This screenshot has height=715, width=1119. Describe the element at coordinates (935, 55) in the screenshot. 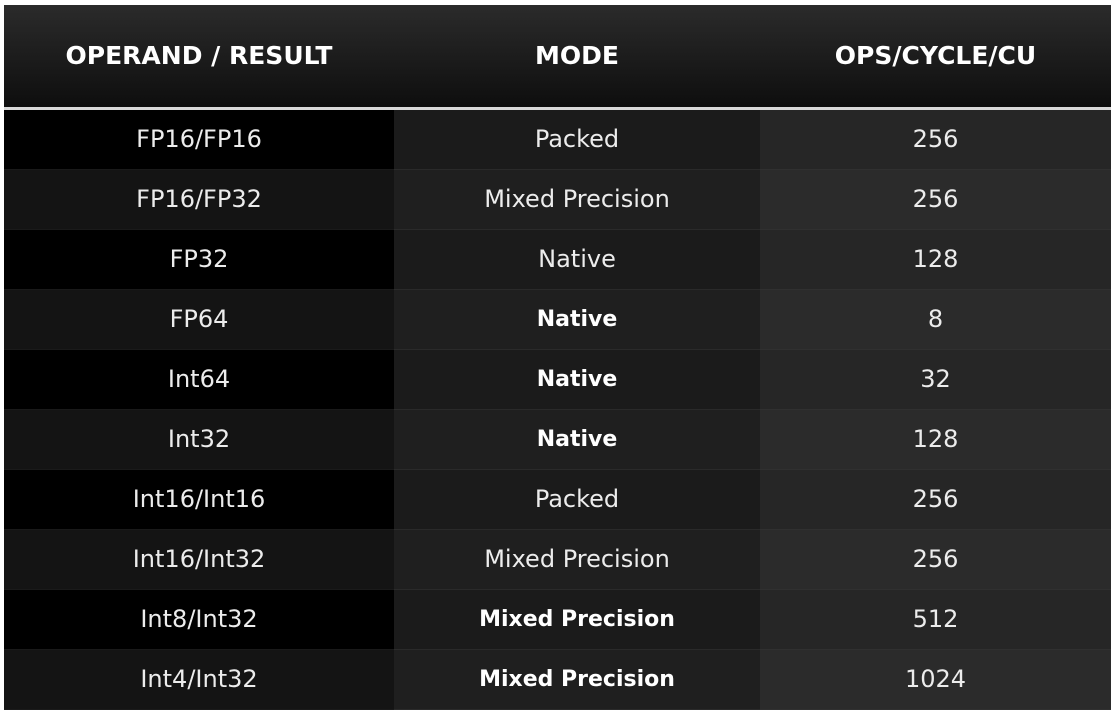

I see `header-ops-cycle-cu: OPS/CYCLE/CU` at that location.